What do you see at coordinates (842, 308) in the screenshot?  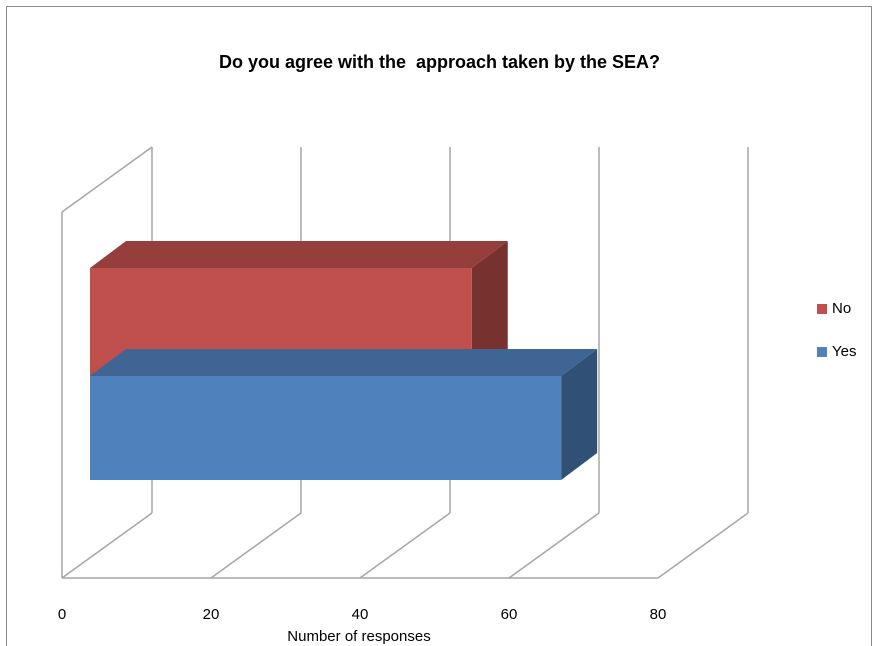 I see `legend-label-no: No` at bounding box center [842, 308].